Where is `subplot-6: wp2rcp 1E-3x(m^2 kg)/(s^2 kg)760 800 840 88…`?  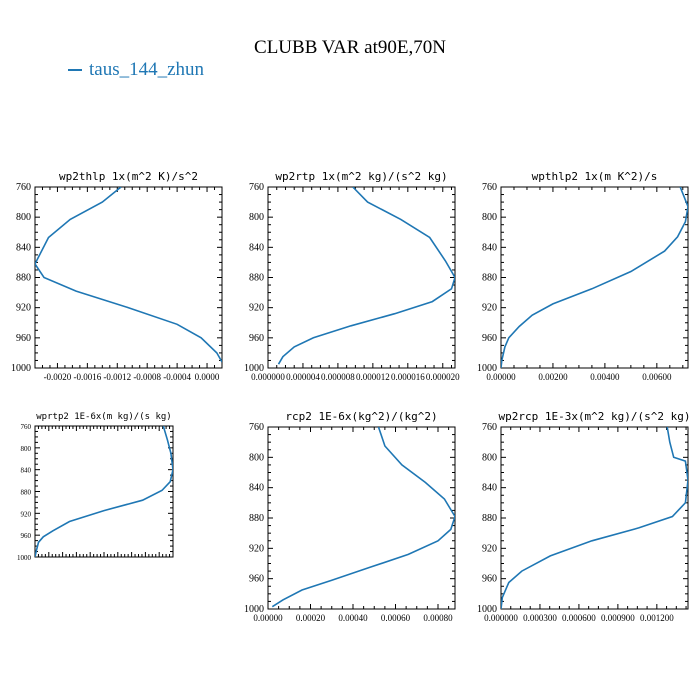 subplot-6: wp2rcp 1E-3x(m^2 kg)/(s^2 kg)760 800 840 88… is located at coordinates (584, 516).